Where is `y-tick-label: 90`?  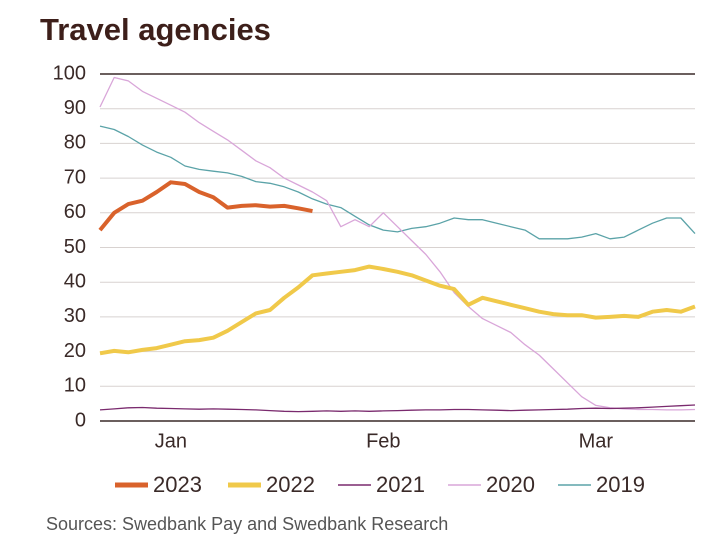 y-tick-label: 90 is located at coordinates (75, 108).